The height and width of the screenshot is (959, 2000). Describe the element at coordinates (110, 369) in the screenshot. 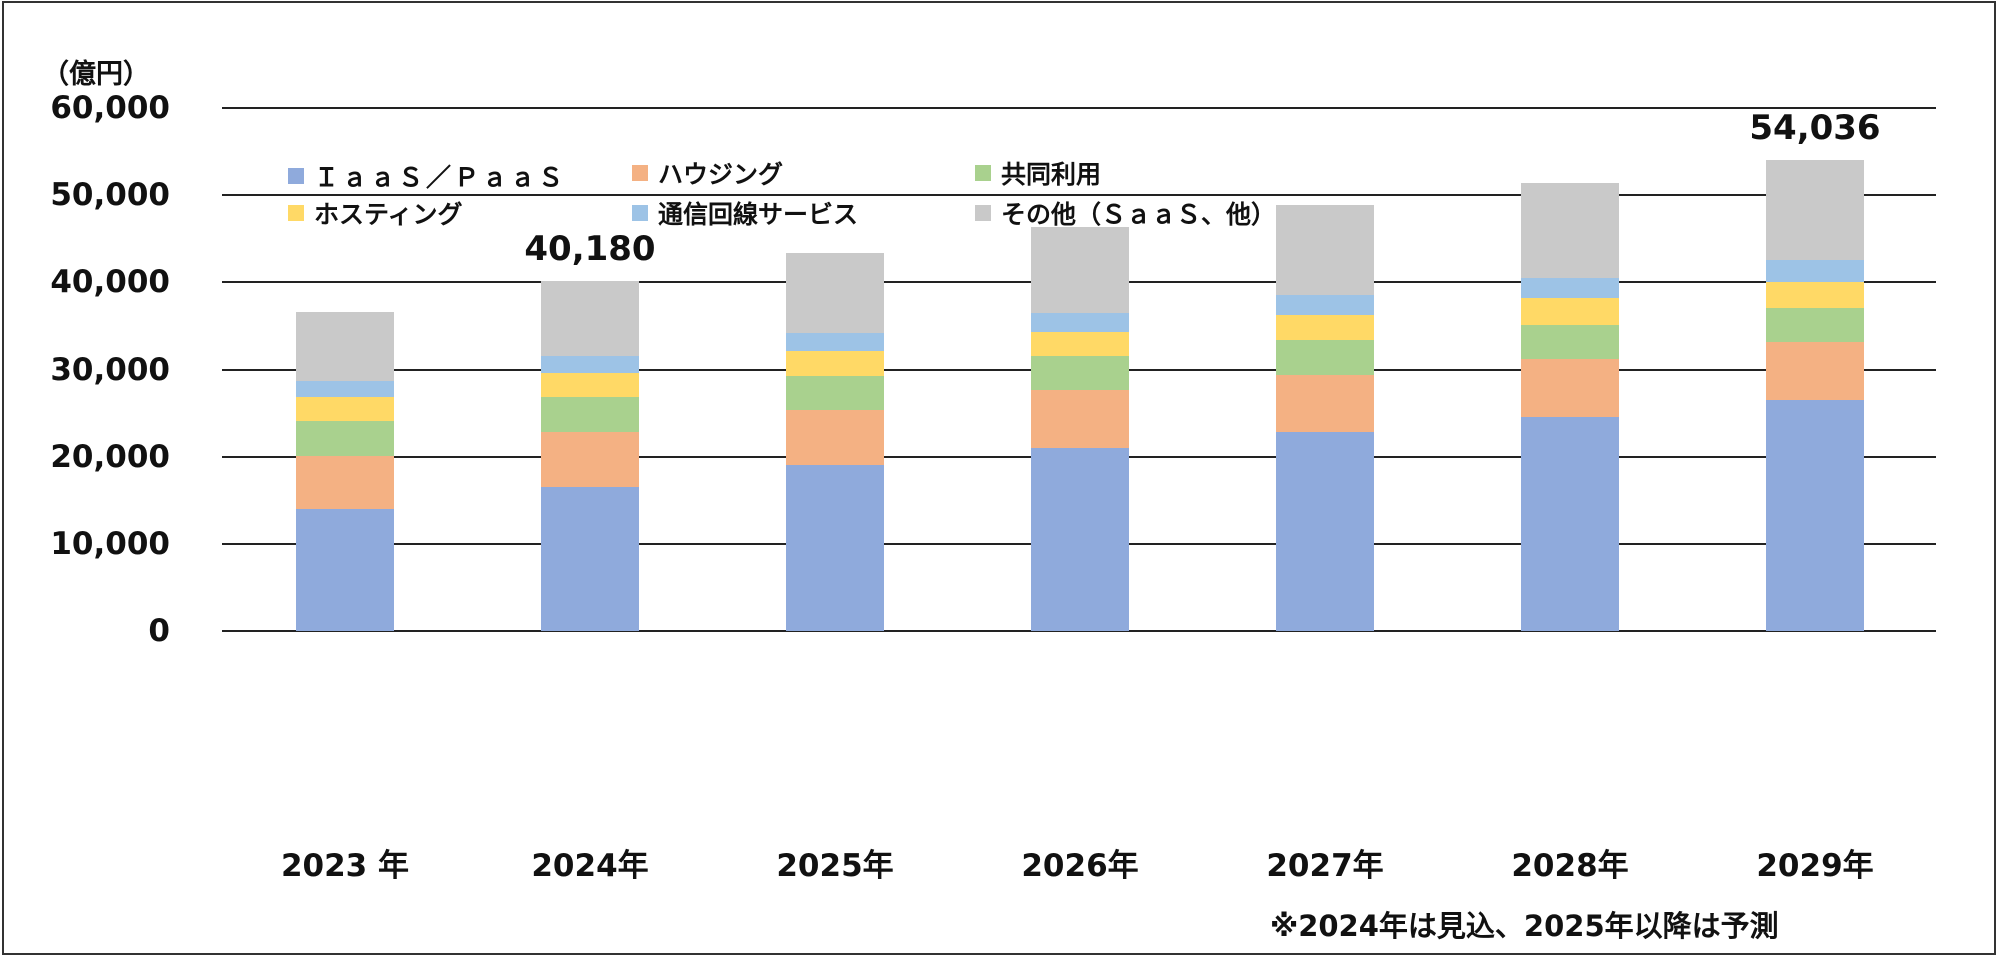

I see `y-tick-label: 30,000` at that location.